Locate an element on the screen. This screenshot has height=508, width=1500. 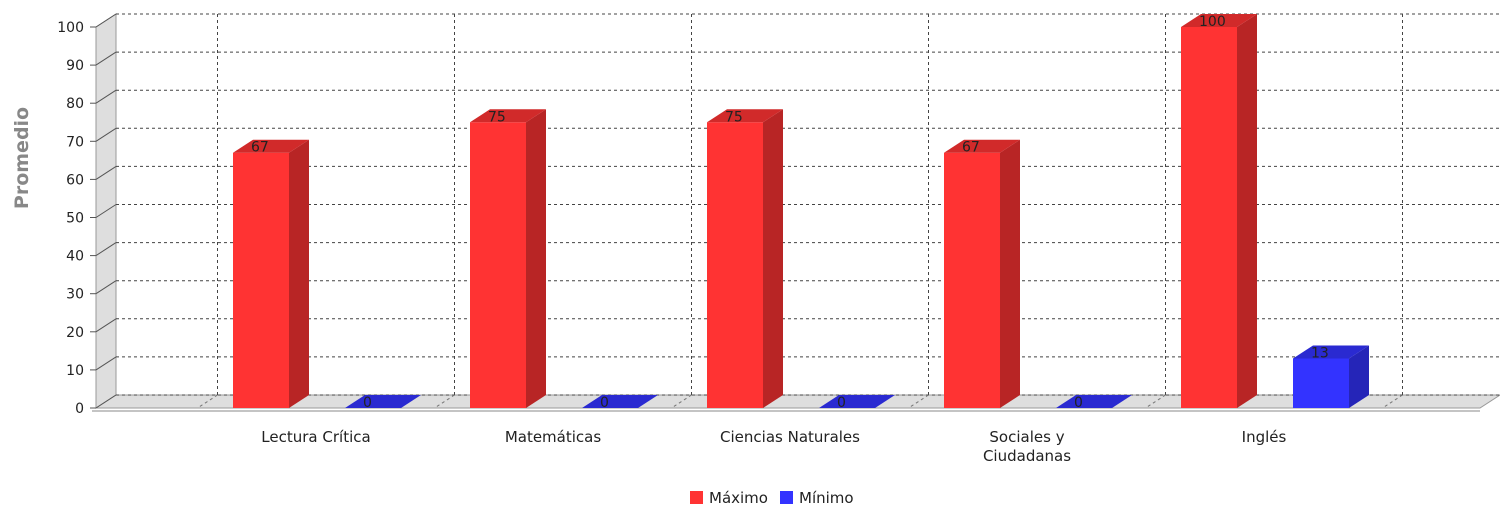
bar-minimo-ingles: 13 is located at coordinates (1331, 376).